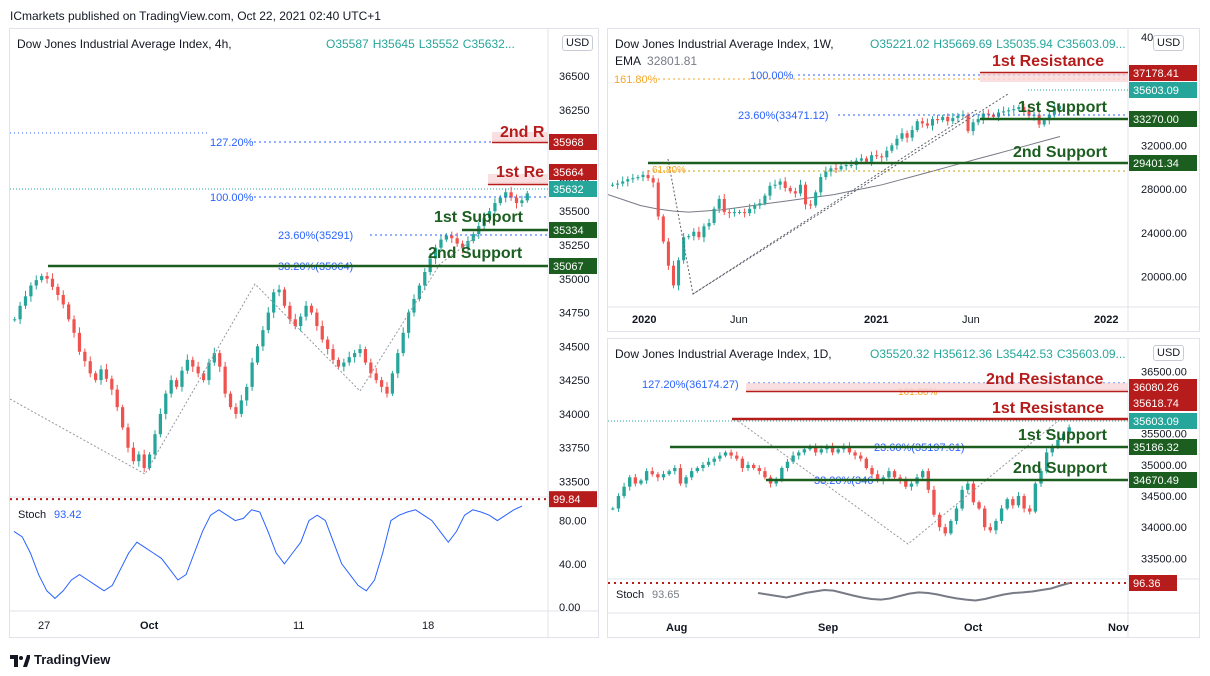  I want to click on y-tick-label: 33500.00, so click(1164, 559).